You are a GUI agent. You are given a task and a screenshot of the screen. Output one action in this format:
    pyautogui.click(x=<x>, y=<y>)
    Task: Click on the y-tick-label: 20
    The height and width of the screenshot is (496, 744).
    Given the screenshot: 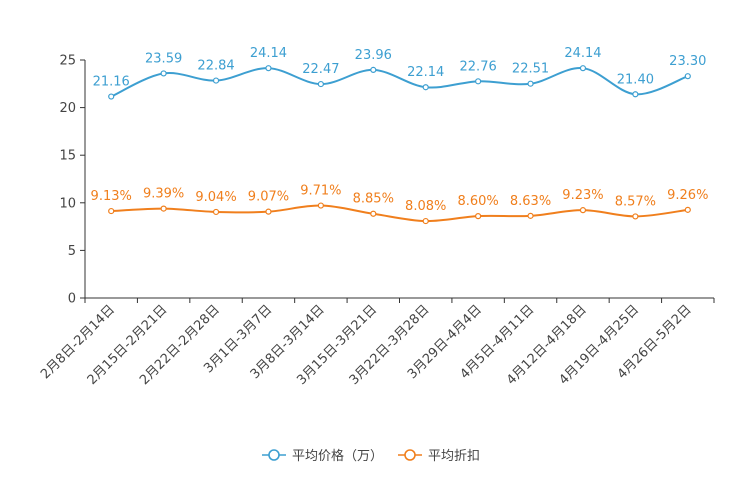 What is the action you would take?
    pyautogui.click(x=67, y=108)
    